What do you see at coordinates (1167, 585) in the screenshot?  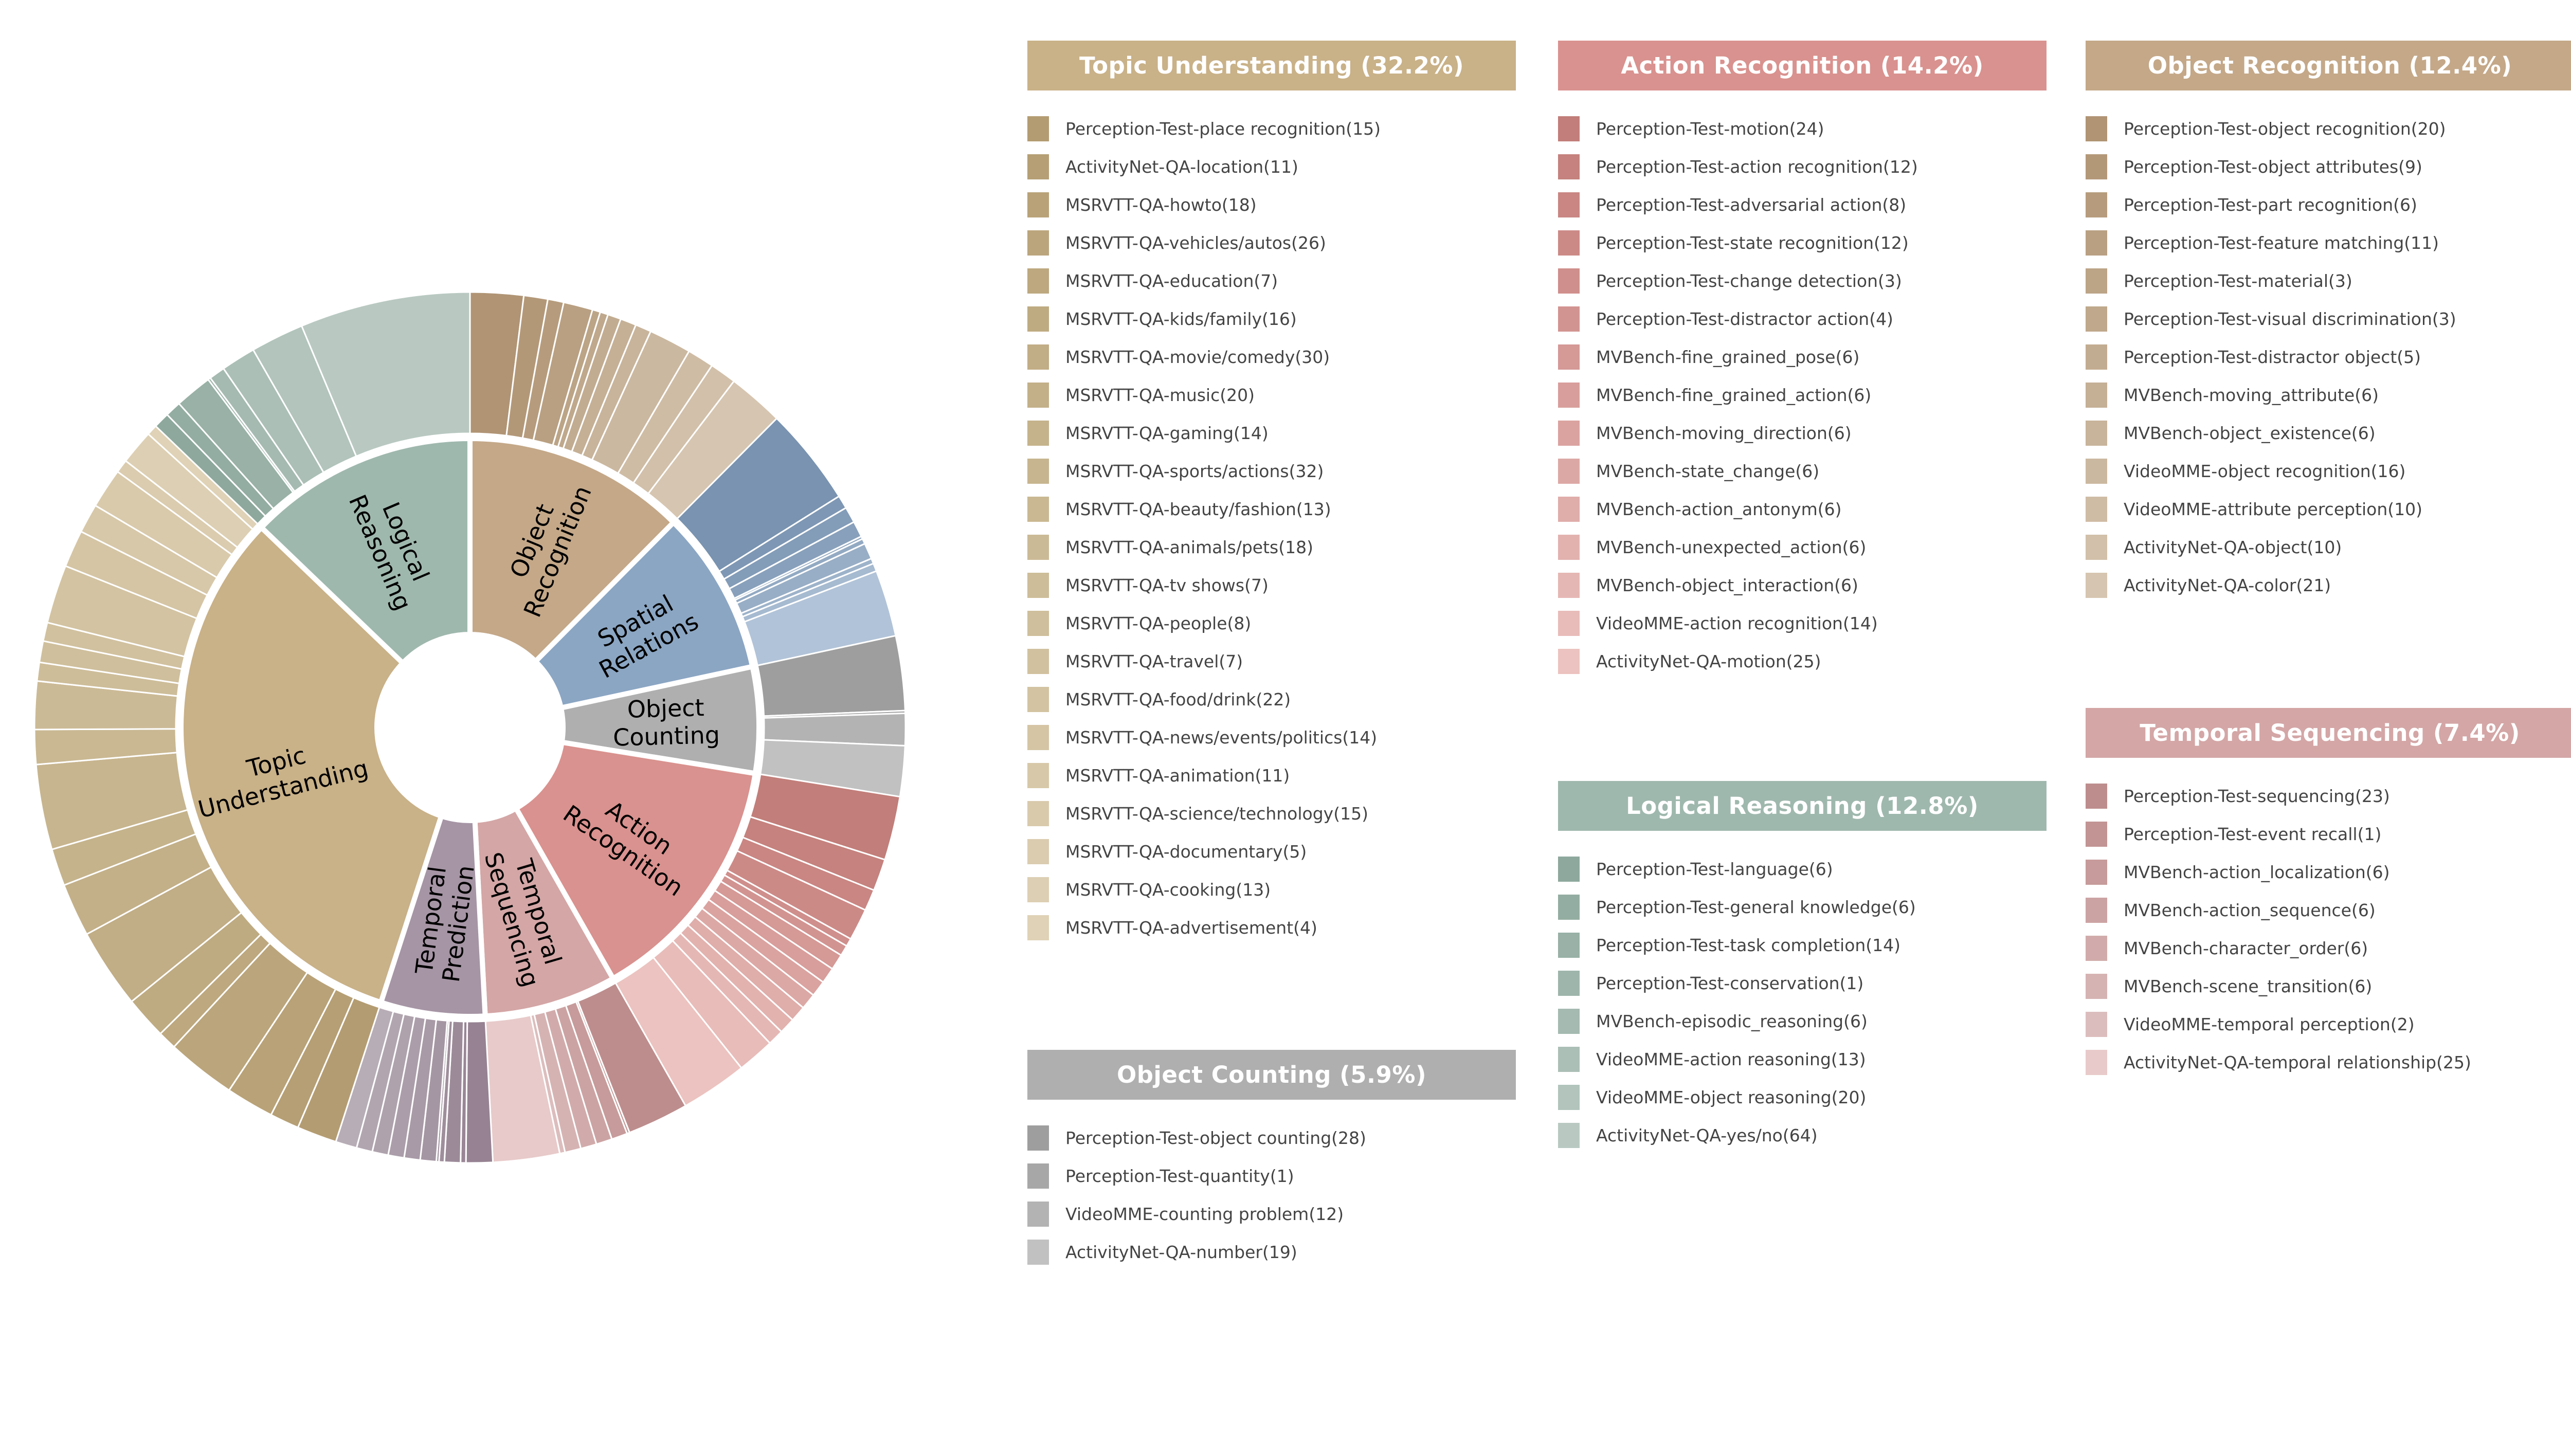 I see `legend-item-label: MSRVTT-QA-tv shows(7)` at bounding box center [1167, 585].